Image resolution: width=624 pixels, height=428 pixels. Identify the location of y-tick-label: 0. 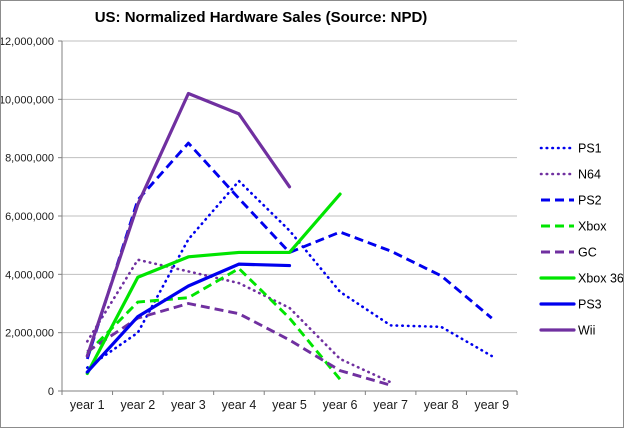
(51, 392).